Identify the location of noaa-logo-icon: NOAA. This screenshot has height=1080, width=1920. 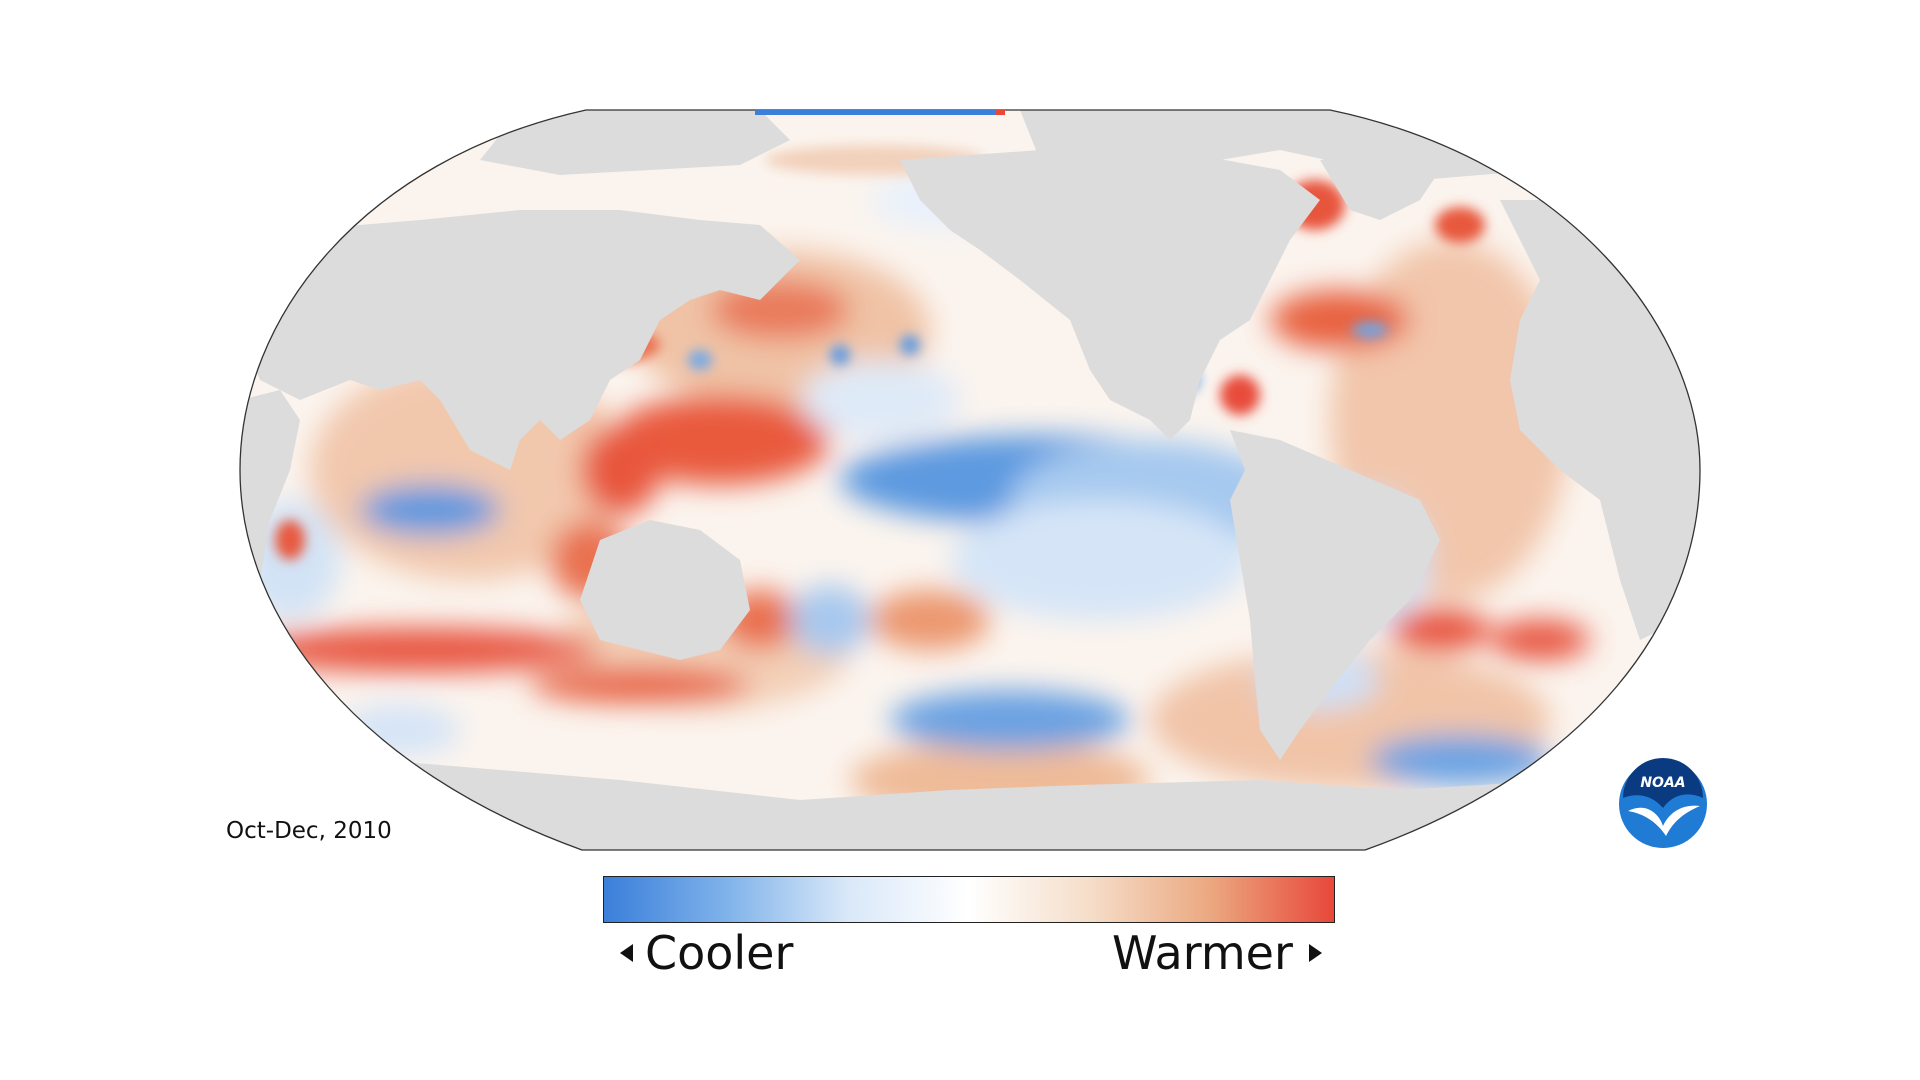
(1663, 803).